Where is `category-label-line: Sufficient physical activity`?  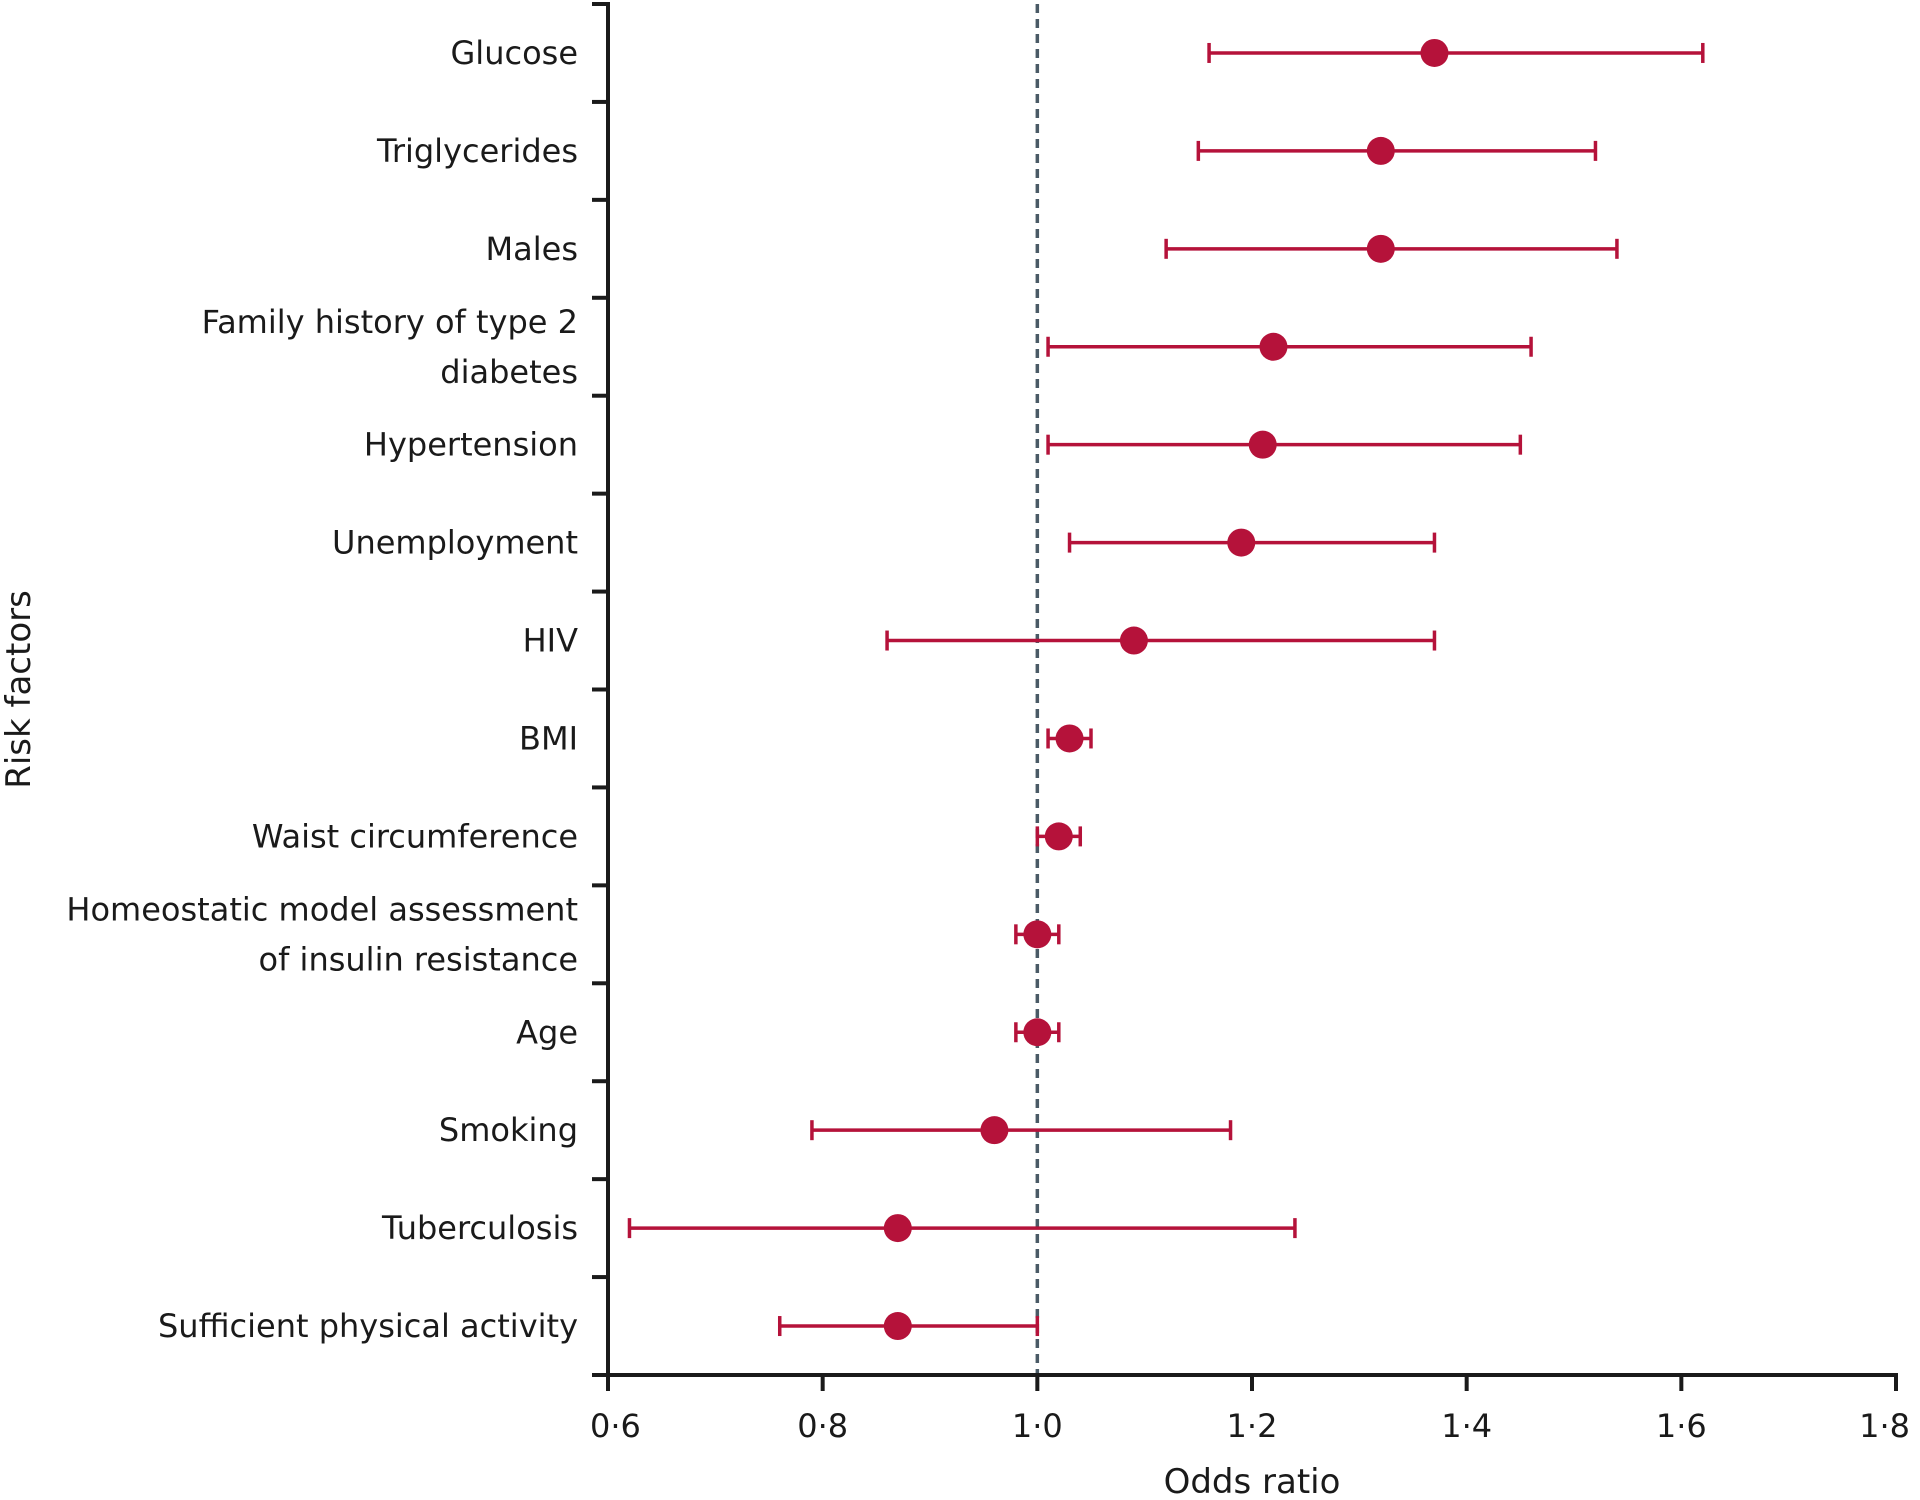
category-label-line: Sufficient physical activity is located at coordinates (368, 1326).